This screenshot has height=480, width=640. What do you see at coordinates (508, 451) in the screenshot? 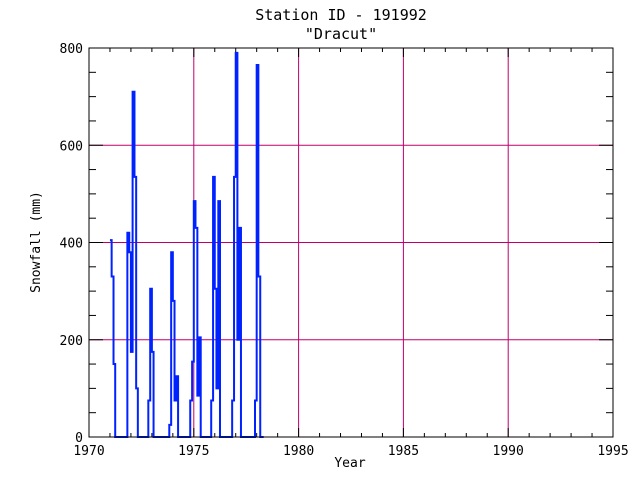
I see `x-tick-label: 1990` at bounding box center [508, 451].